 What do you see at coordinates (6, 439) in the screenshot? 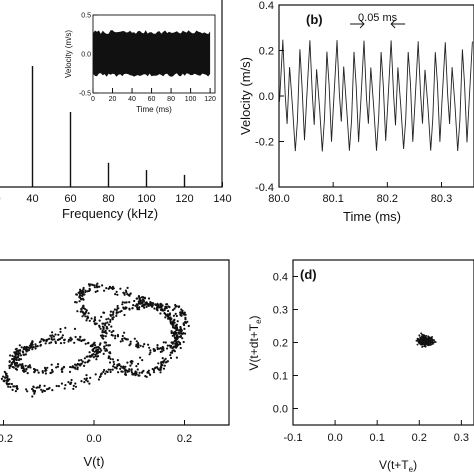
I see `panel-c-x-tick-label: -0.2` at bounding box center [6, 439].